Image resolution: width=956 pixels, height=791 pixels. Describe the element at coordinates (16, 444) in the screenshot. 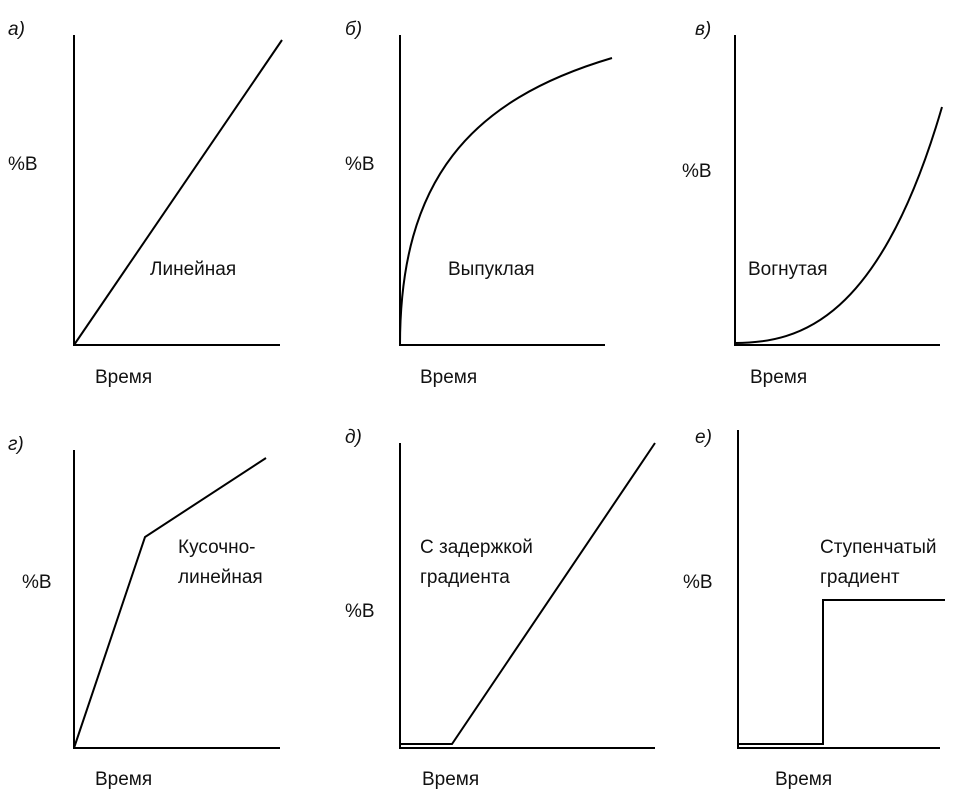

I see `panel-letter: г)` at that location.